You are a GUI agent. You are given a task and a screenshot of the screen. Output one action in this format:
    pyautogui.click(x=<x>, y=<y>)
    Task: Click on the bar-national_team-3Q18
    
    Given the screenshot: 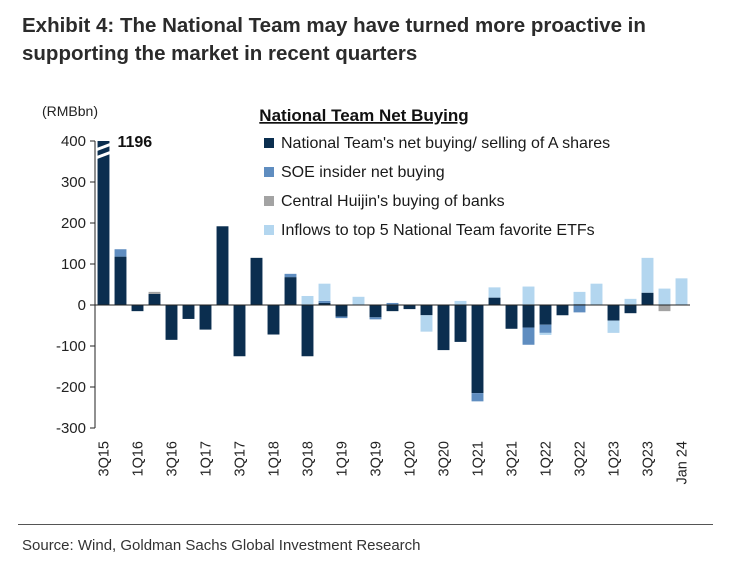 What is the action you would take?
    pyautogui.click(x=307, y=331)
    